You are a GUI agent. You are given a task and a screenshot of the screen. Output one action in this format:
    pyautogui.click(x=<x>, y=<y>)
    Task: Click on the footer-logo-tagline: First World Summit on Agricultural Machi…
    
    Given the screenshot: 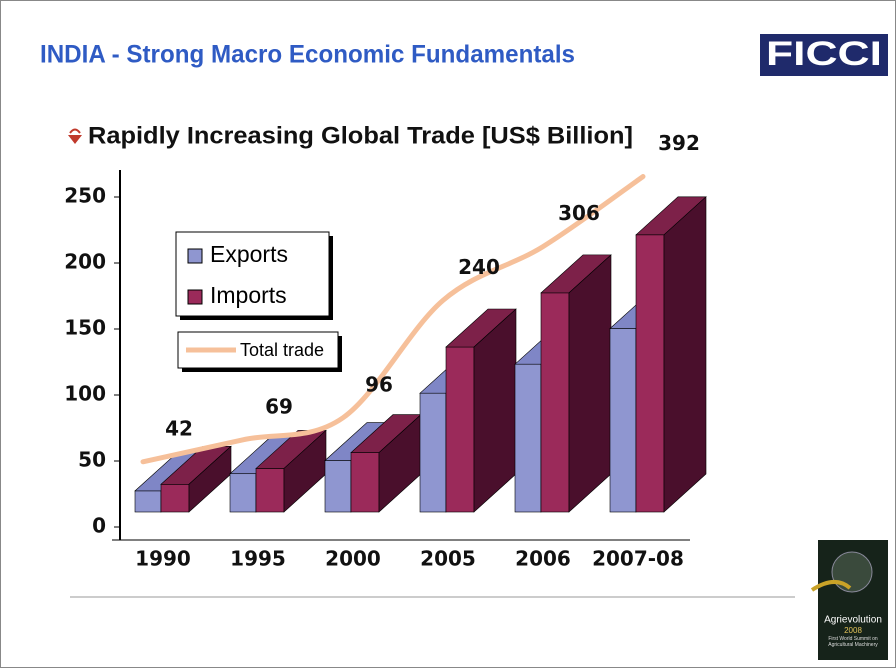 What is the action you would take?
    pyautogui.click(x=853, y=642)
    